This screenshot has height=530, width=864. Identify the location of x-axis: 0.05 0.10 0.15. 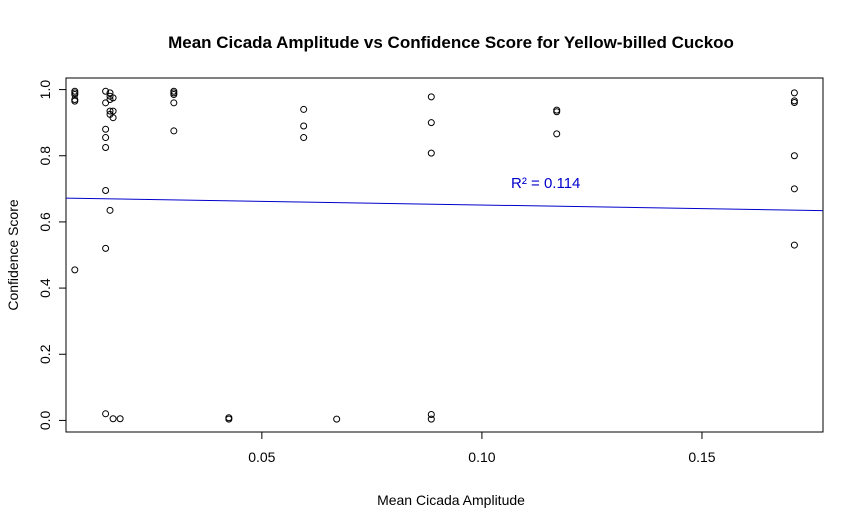
(482, 448).